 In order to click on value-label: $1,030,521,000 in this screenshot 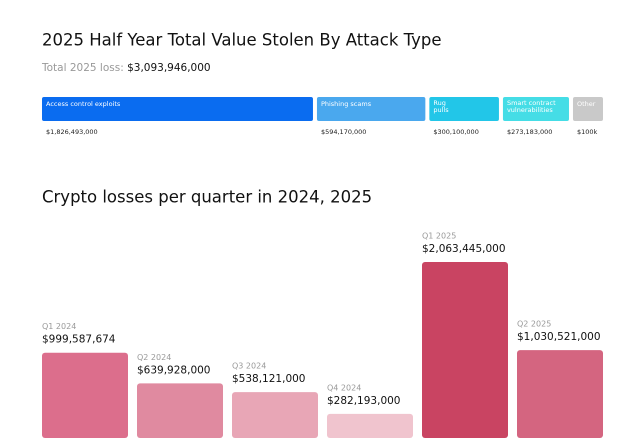, I will do `click(559, 337)`.